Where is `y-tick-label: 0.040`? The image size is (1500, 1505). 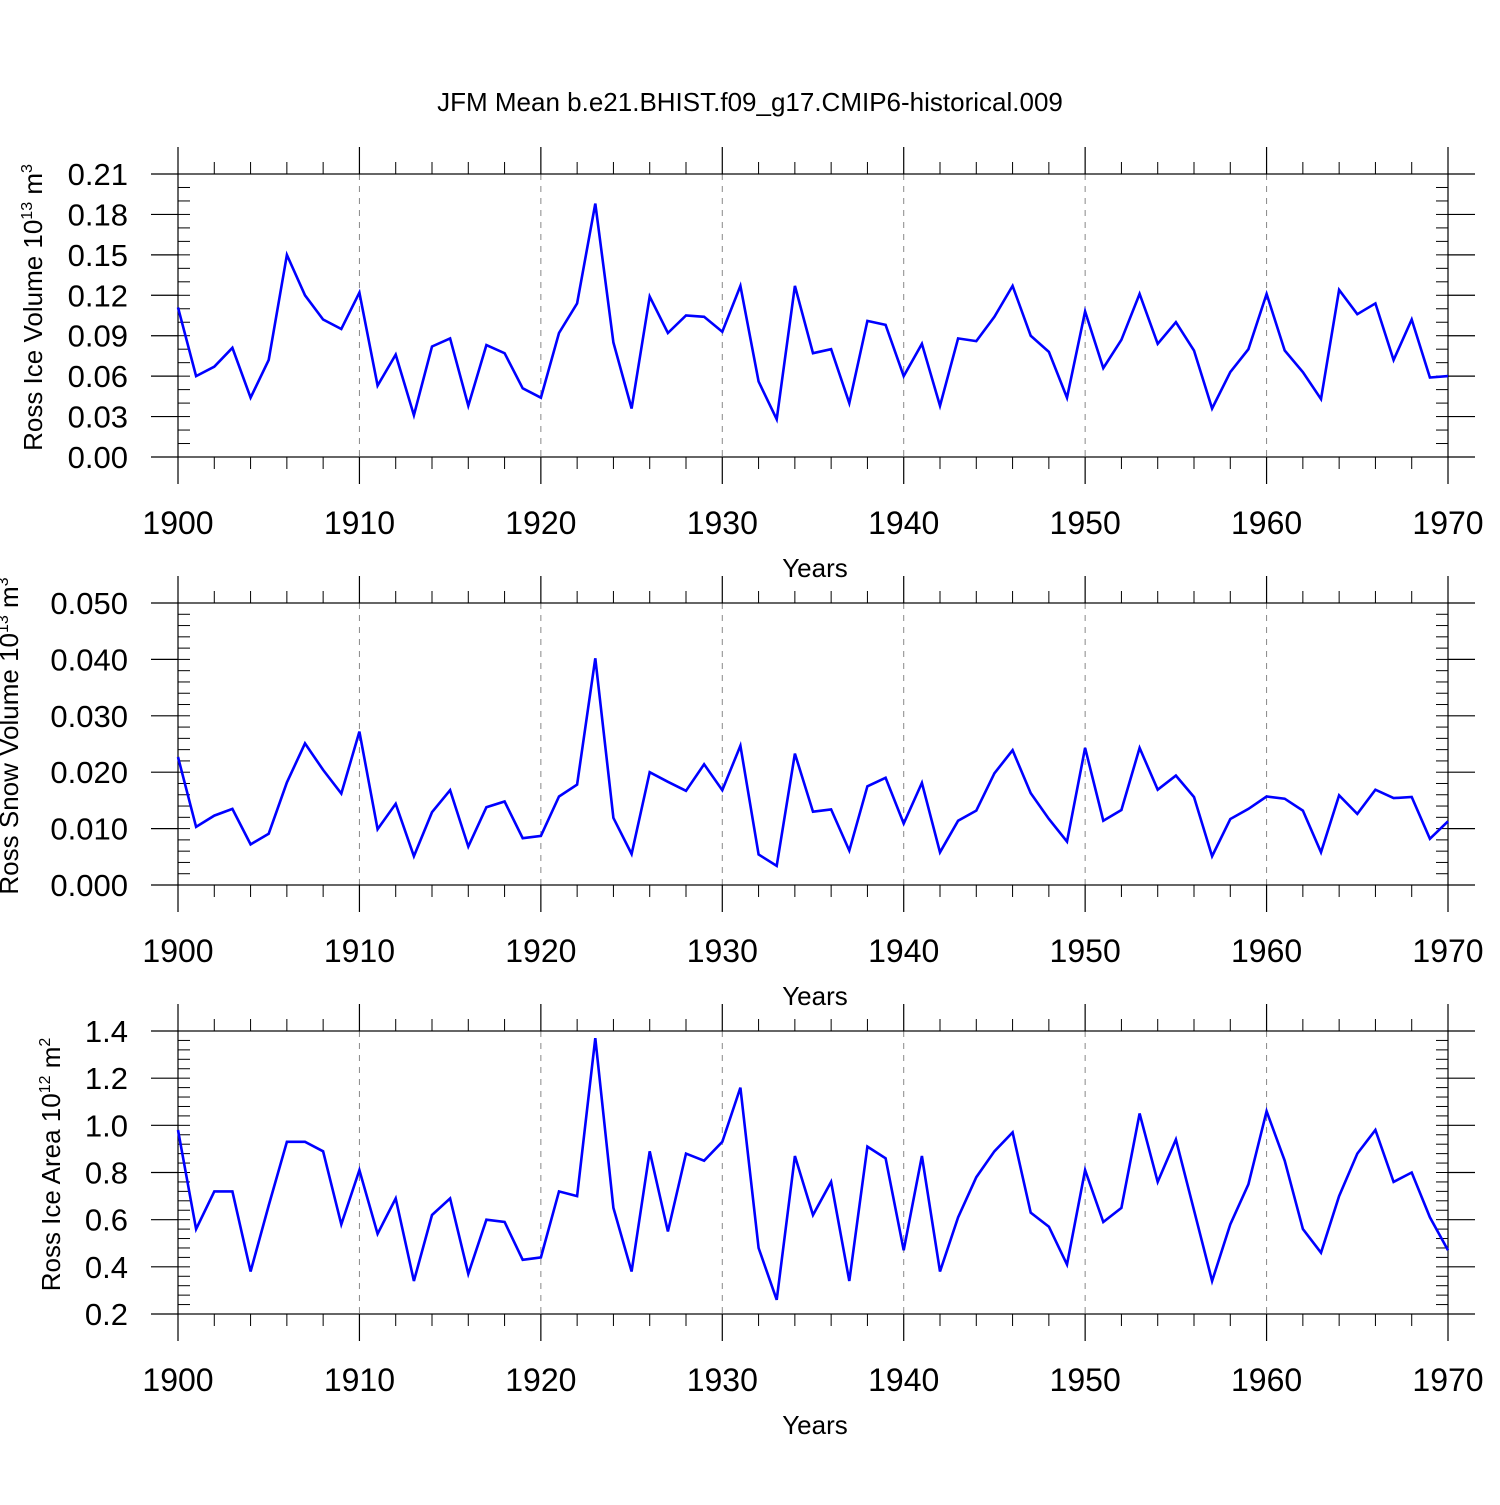
y-tick-label: 0.040 is located at coordinates (89, 659).